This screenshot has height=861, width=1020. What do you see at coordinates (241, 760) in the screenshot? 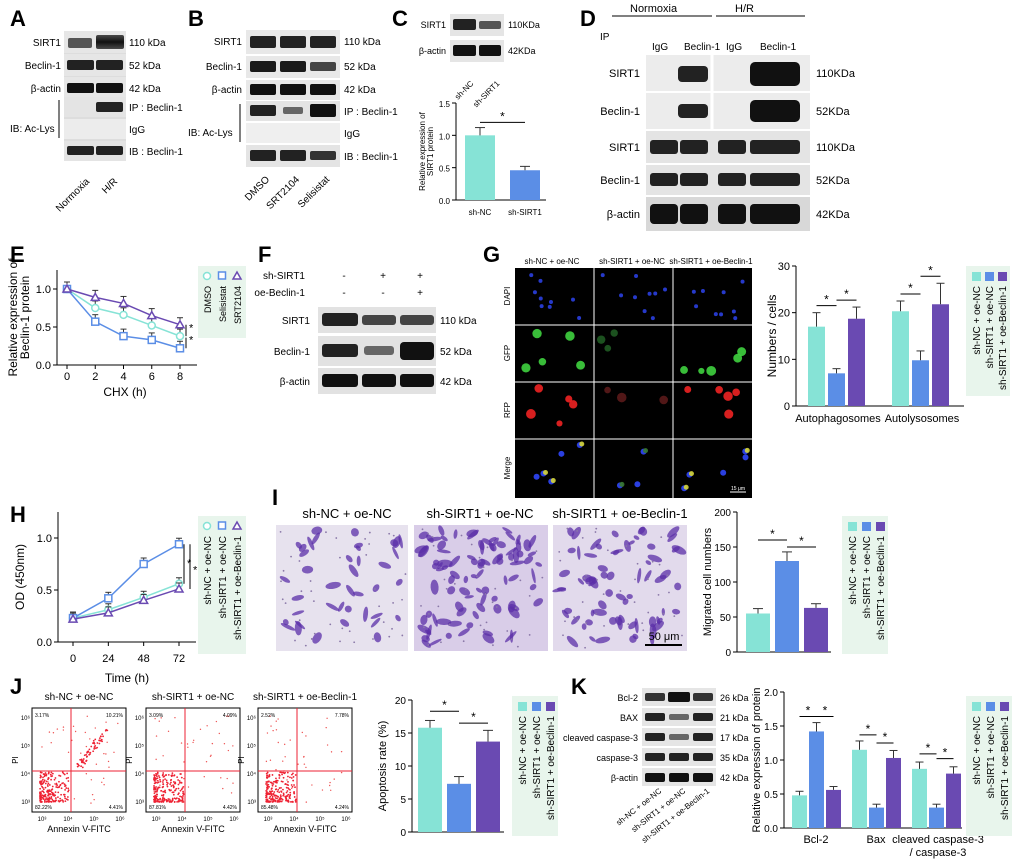
I see `y-axis-label: PI` at bounding box center [241, 760].